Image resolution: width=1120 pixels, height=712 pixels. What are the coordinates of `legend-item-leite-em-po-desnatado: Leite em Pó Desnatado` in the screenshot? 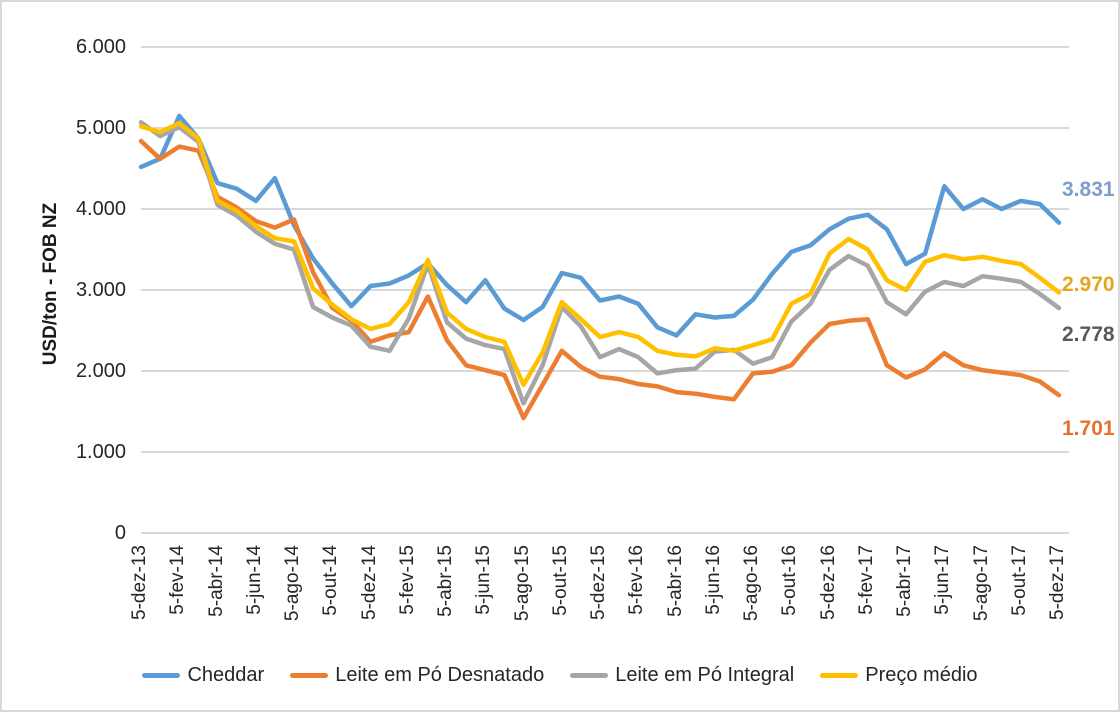 It's located at (417, 675).